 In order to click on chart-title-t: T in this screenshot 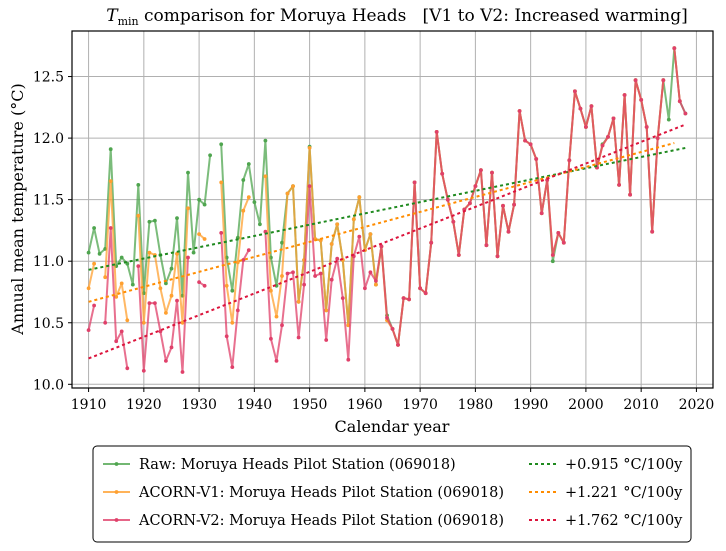, I will do `click(112, 16)`.